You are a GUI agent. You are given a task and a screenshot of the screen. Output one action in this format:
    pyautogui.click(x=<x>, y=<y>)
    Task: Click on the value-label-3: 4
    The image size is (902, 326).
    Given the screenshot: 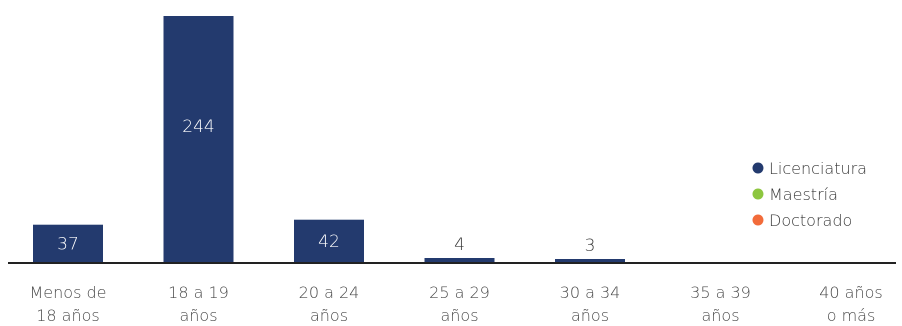 What is the action you would take?
    pyautogui.click(x=459, y=245)
    